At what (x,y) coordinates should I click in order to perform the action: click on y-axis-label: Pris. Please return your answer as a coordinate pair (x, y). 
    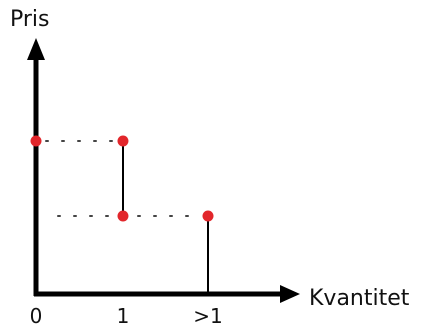
    Looking at the image, I should click on (30, 19).